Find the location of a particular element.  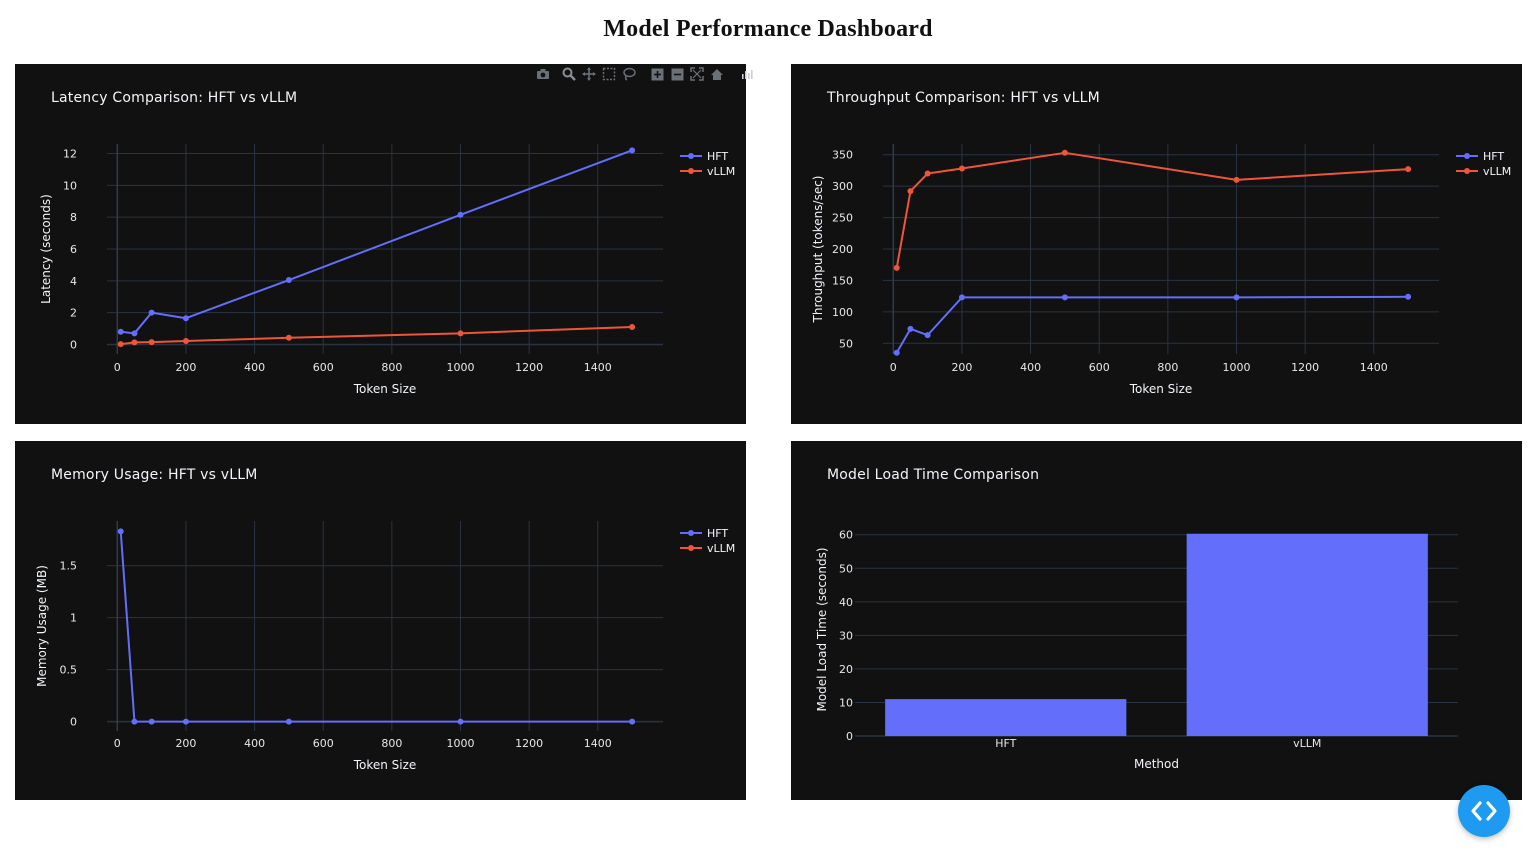

y-tick-label: 10 is located at coordinates (70, 185).